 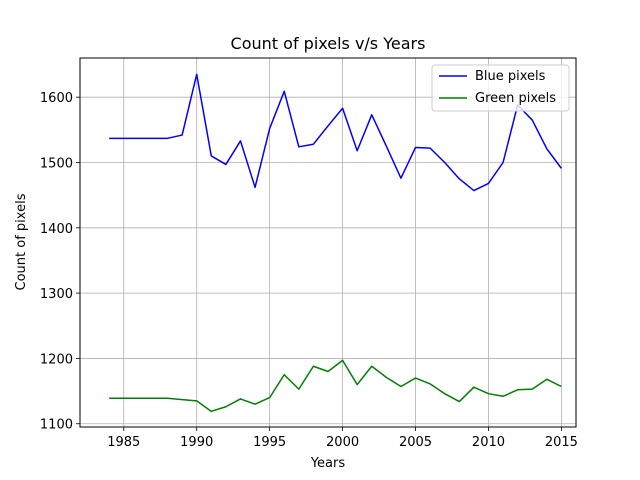 I want to click on x-tick-label: 1995, so click(x=269, y=442).